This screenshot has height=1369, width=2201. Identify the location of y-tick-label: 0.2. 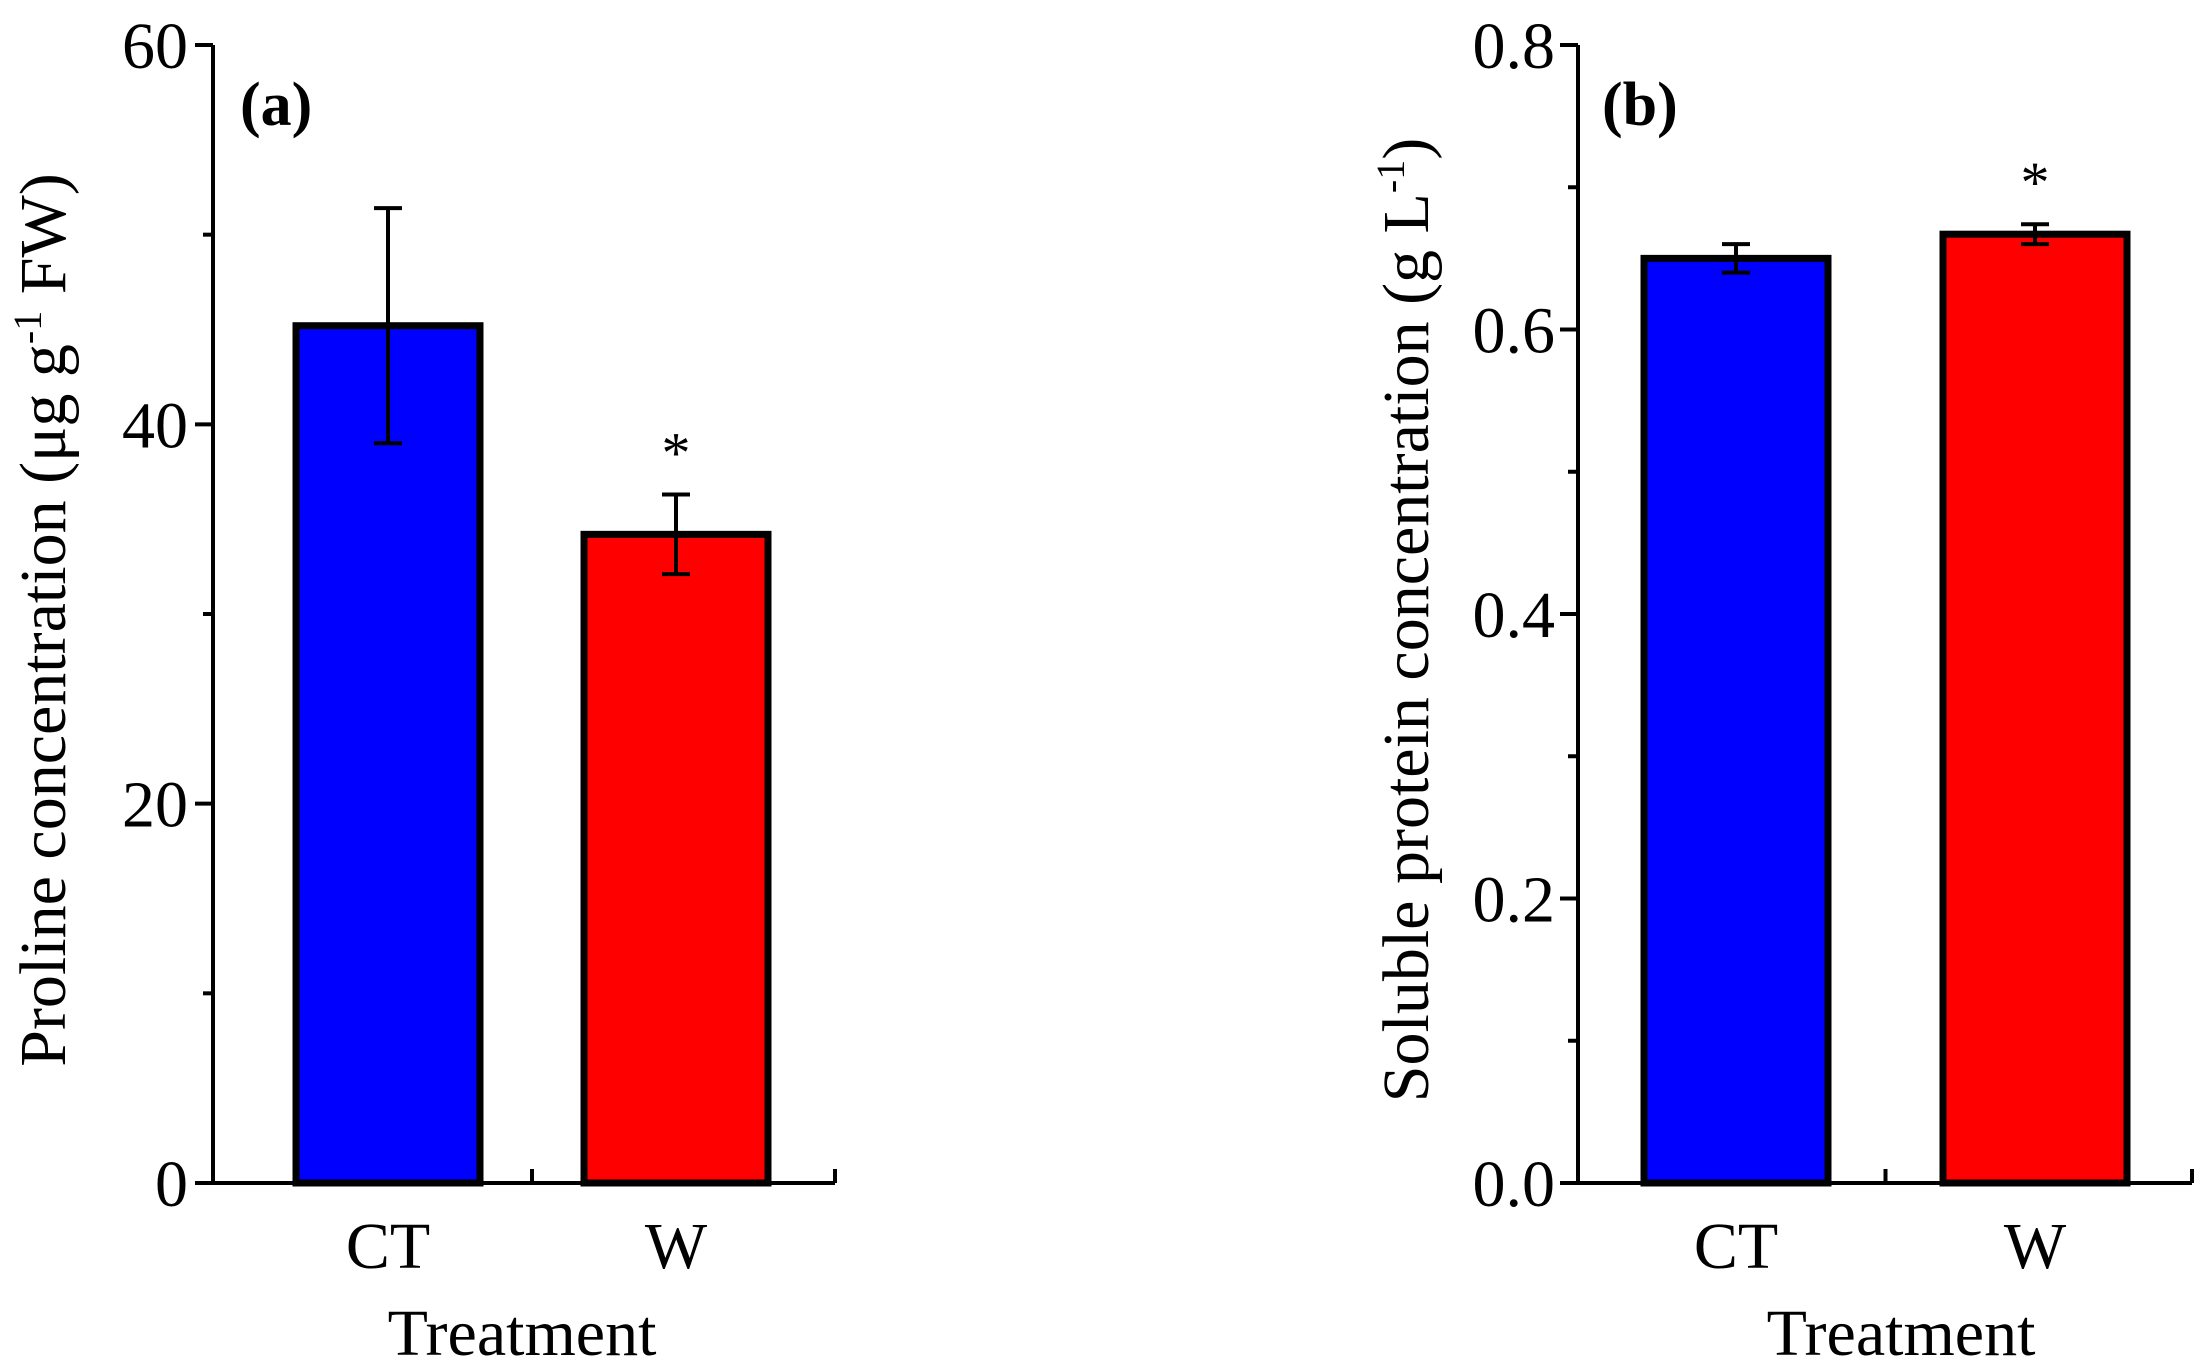
(1514, 900).